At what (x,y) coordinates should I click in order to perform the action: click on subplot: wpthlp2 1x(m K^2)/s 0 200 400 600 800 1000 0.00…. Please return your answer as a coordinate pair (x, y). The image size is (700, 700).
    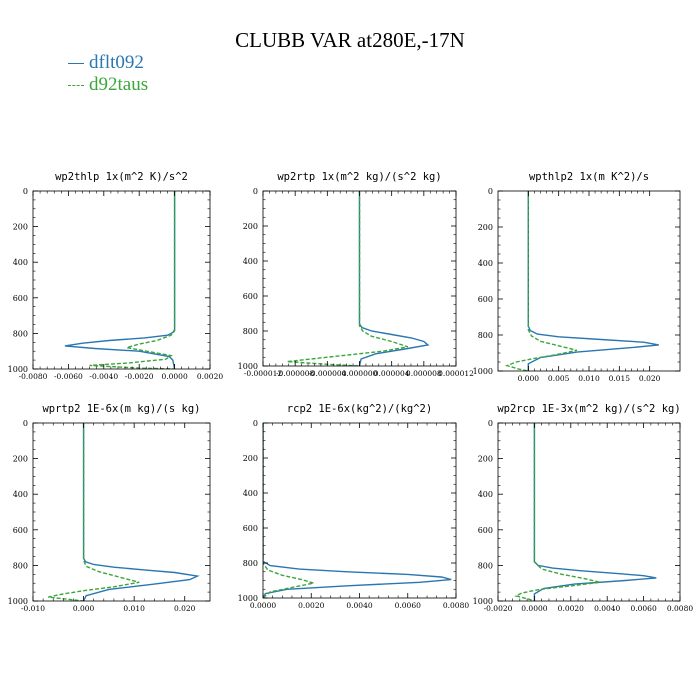
    Looking at the image, I should click on (577, 277).